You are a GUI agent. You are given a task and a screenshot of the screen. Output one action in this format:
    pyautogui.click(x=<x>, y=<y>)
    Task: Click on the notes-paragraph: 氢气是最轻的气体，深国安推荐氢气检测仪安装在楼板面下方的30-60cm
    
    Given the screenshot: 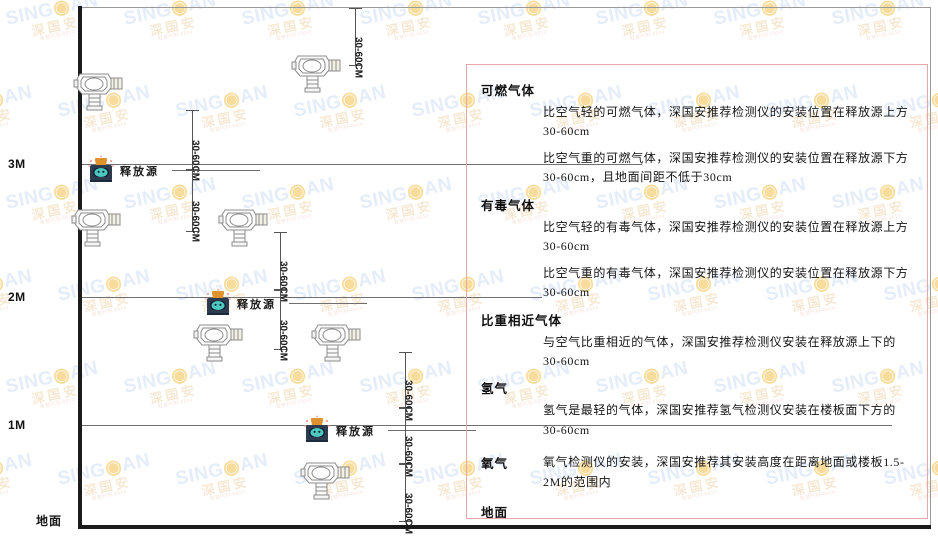 What is the action you would take?
    pyautogui.click(x=719, y=420)
    